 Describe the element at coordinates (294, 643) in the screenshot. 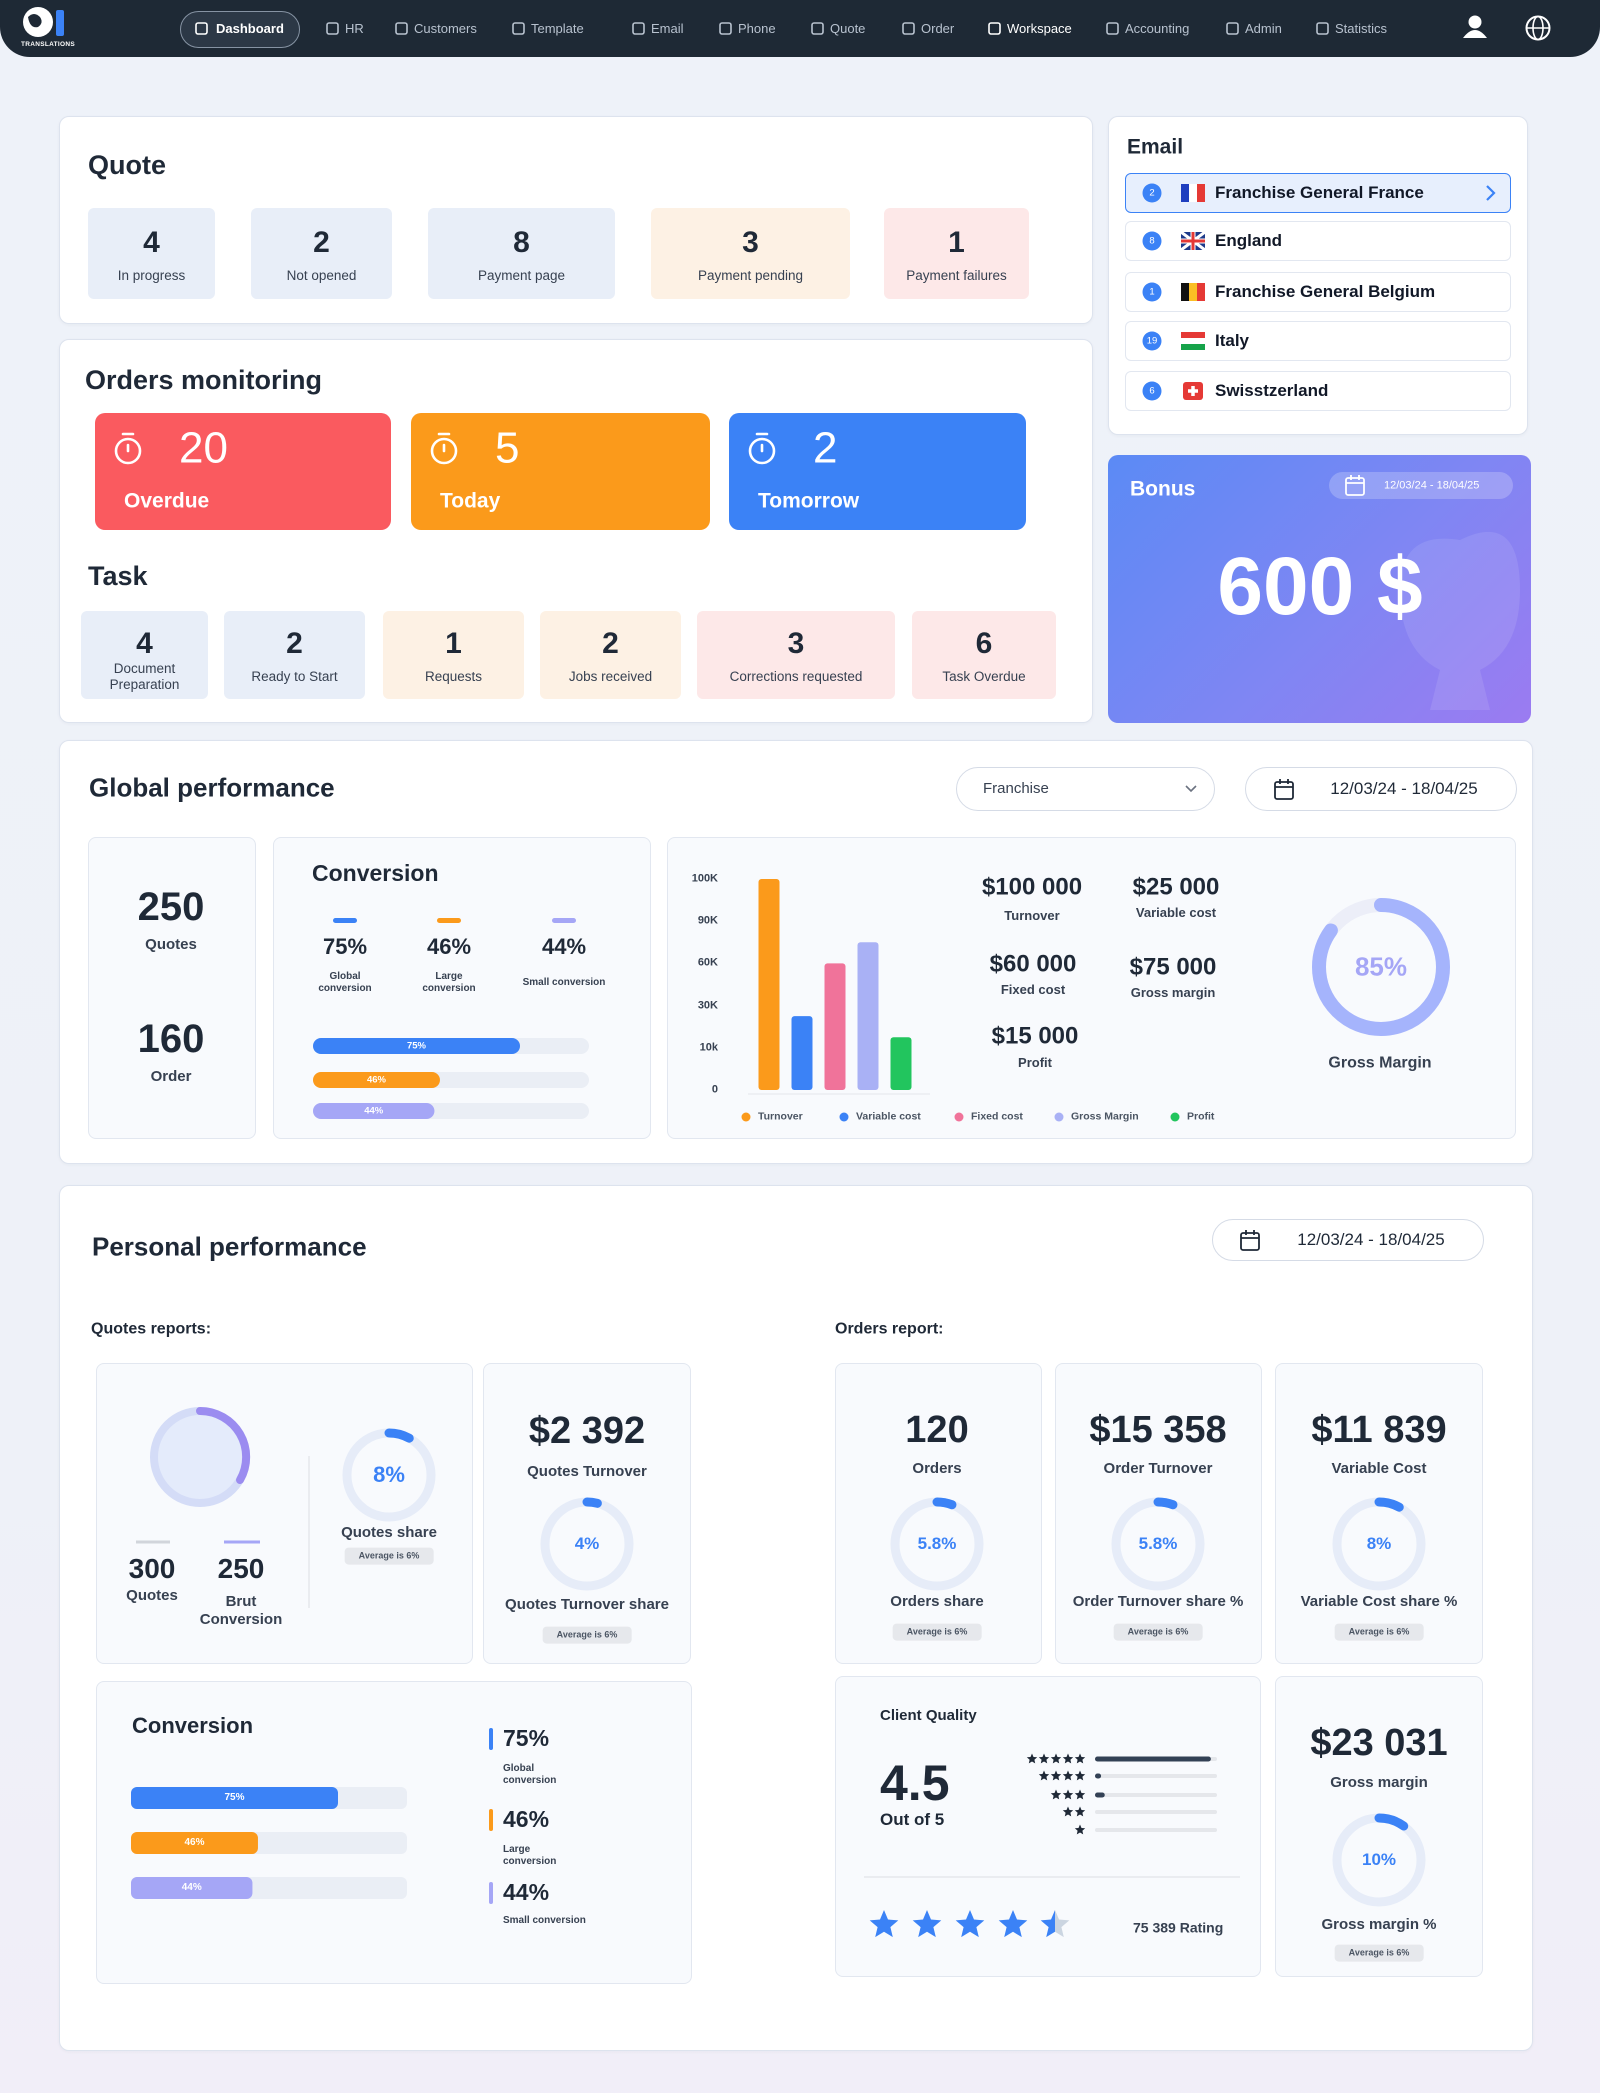

I see `tile-count: 2` at that location.